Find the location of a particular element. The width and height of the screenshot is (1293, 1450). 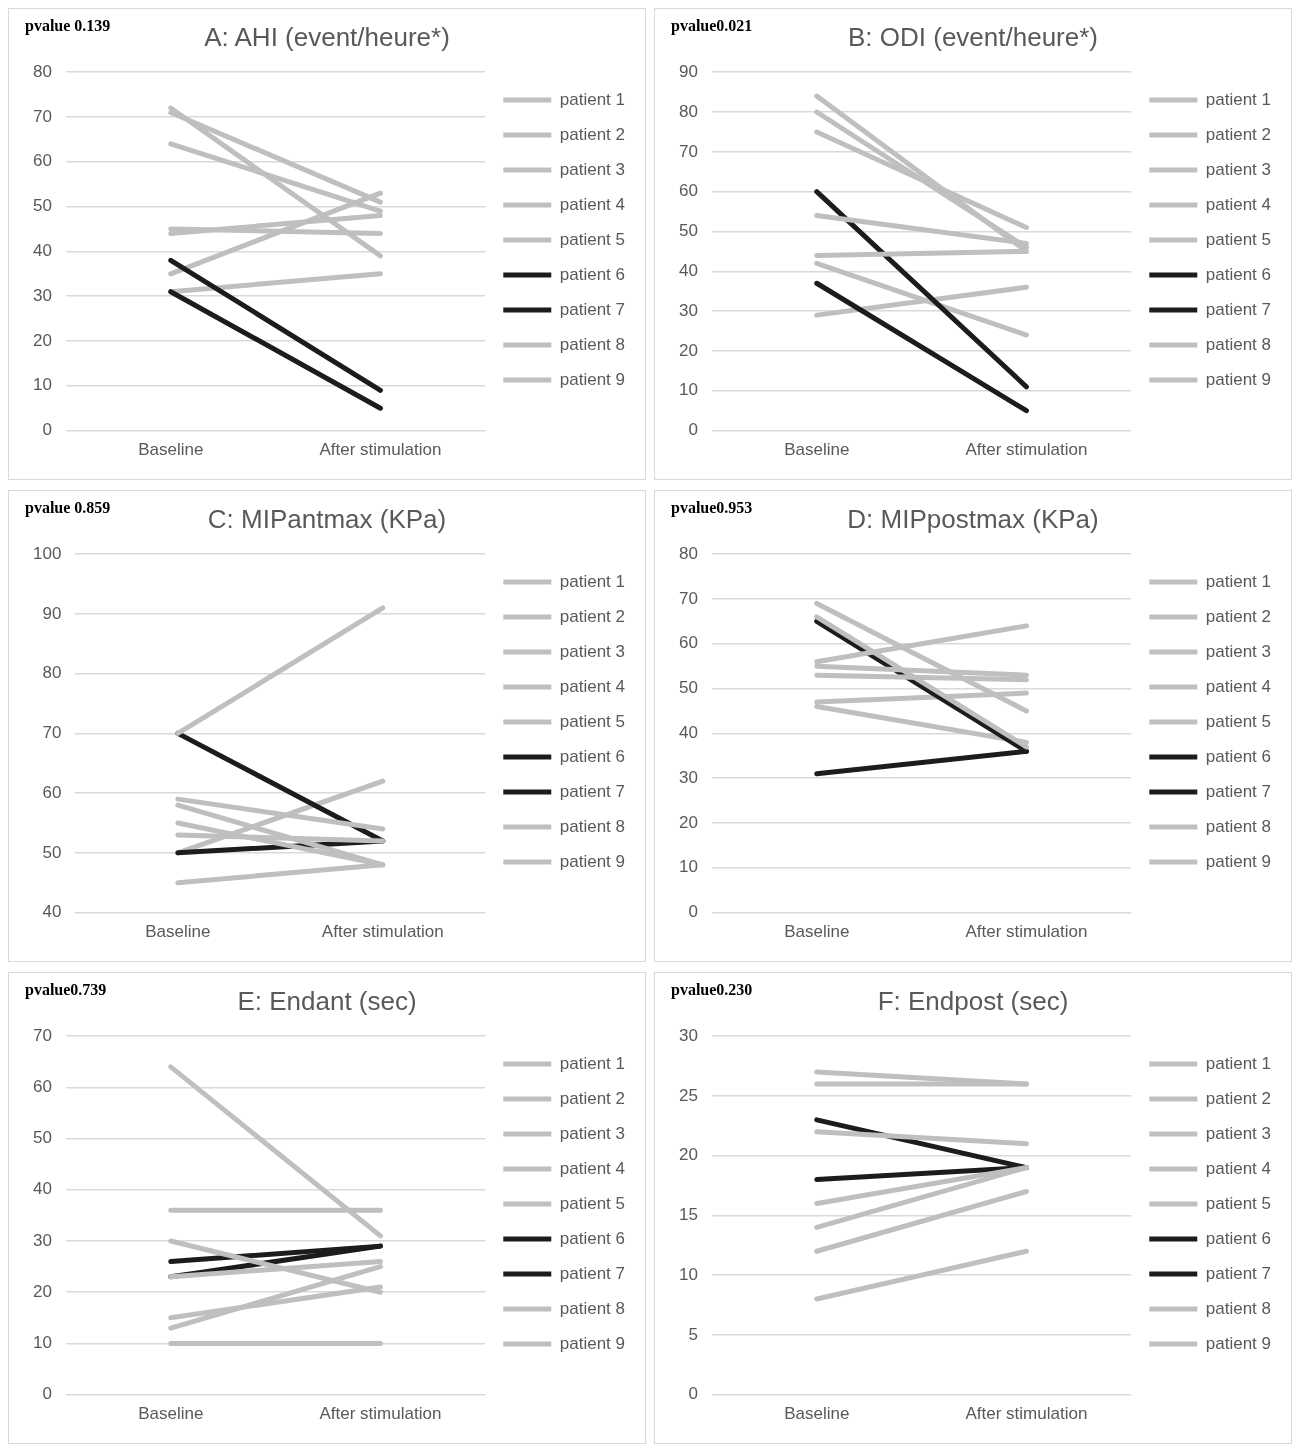

y-tick-label: 5 is located at coordinates (693, 1334).